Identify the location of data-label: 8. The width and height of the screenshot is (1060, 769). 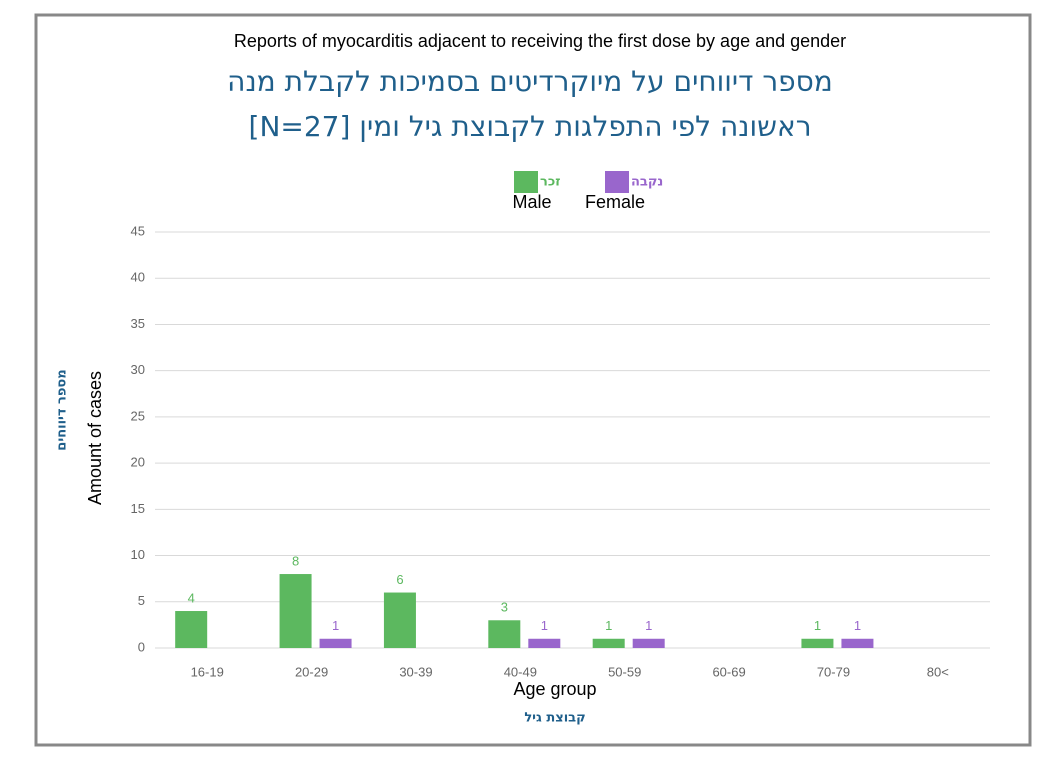
(295, 560).